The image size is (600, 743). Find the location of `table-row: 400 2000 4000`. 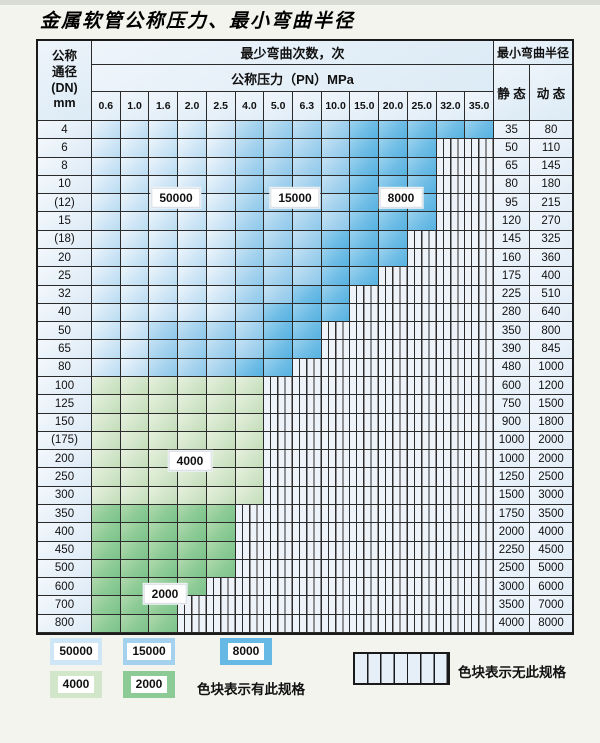

table-row: 400 2000 4000 is located at coordinates (305, 532).